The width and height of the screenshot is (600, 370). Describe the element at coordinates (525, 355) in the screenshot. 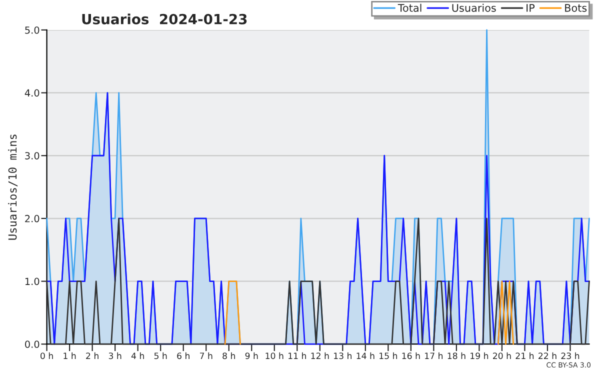

I see `x-tick-label: 21 h` at that location.